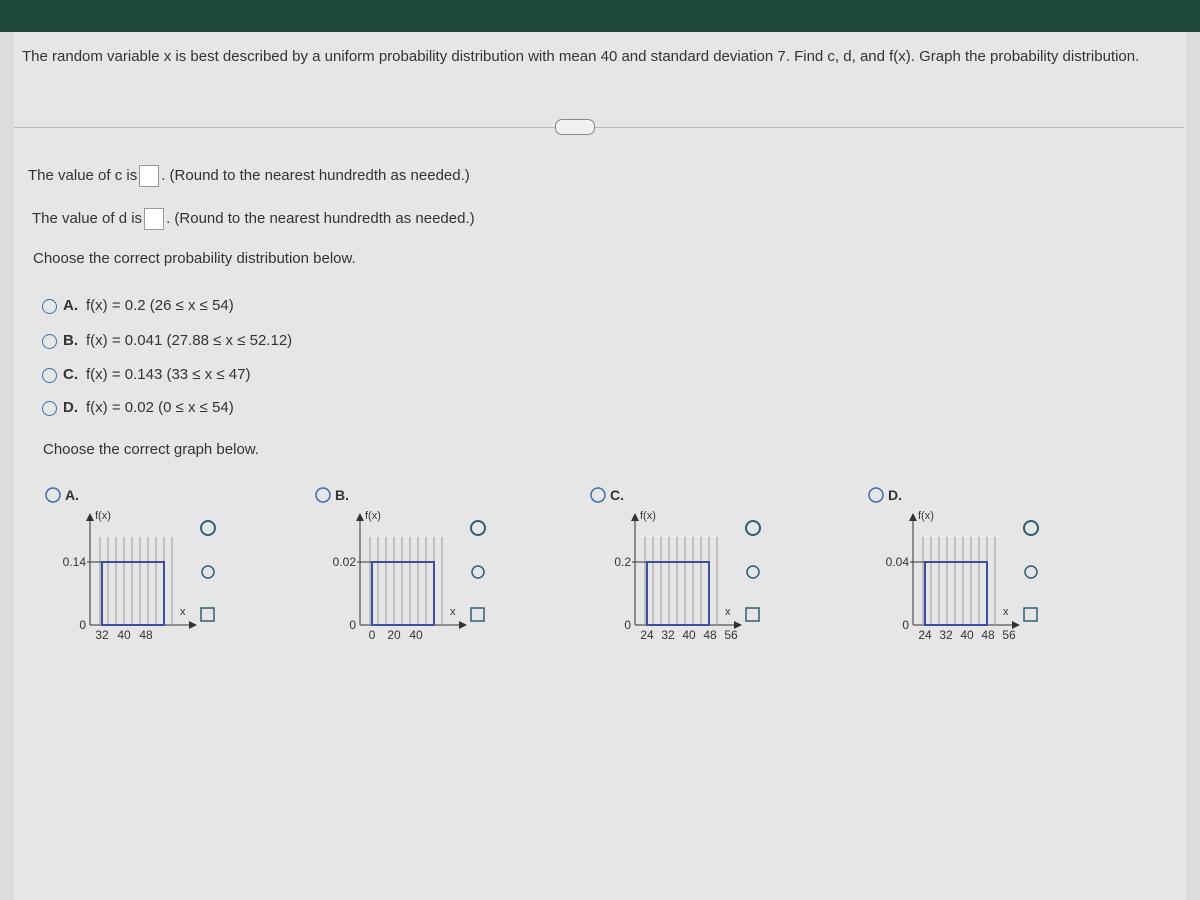 The height and width of the screenshot is (900, 1200). What do you see at coordinates (160, 305) in the screenshot?
I see `option-text: f(x) = 0.2 (26 ≤ x ≤ 54)` at bounding box center [160, 305].